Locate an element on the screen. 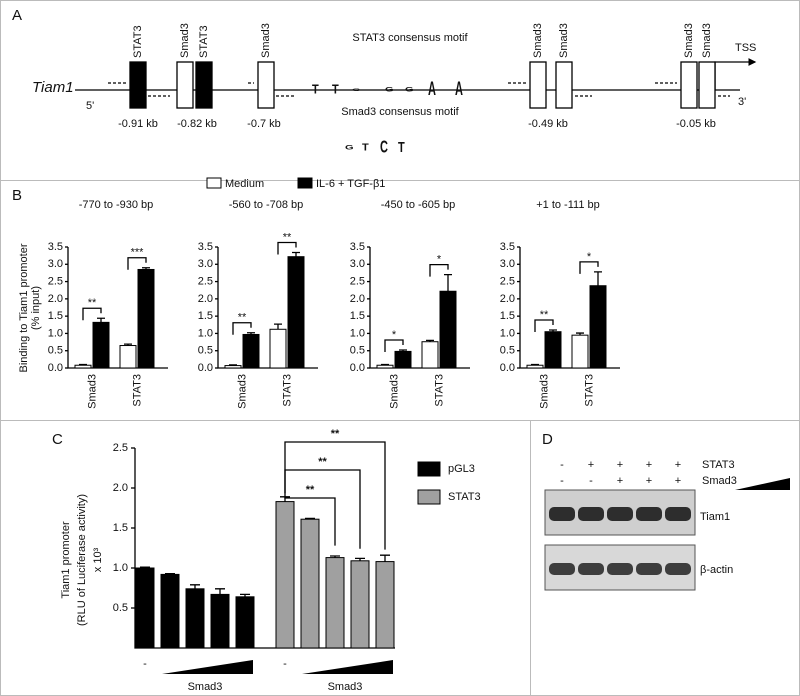  y-axis-label: Binding to Tiam1 promoter is located at coordinates (24, 307).